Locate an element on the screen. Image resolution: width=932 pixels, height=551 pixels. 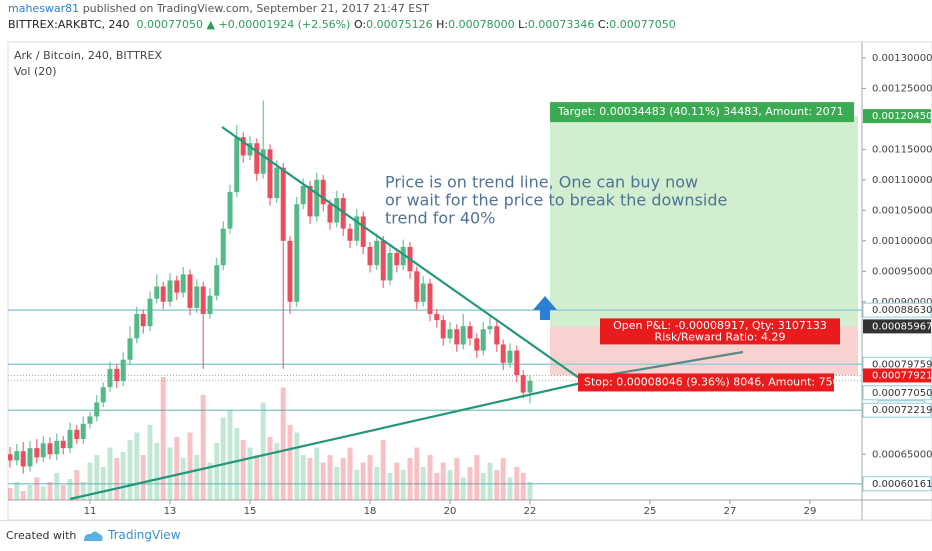
last: 0.00077050 is located at coordinates (170, 24).